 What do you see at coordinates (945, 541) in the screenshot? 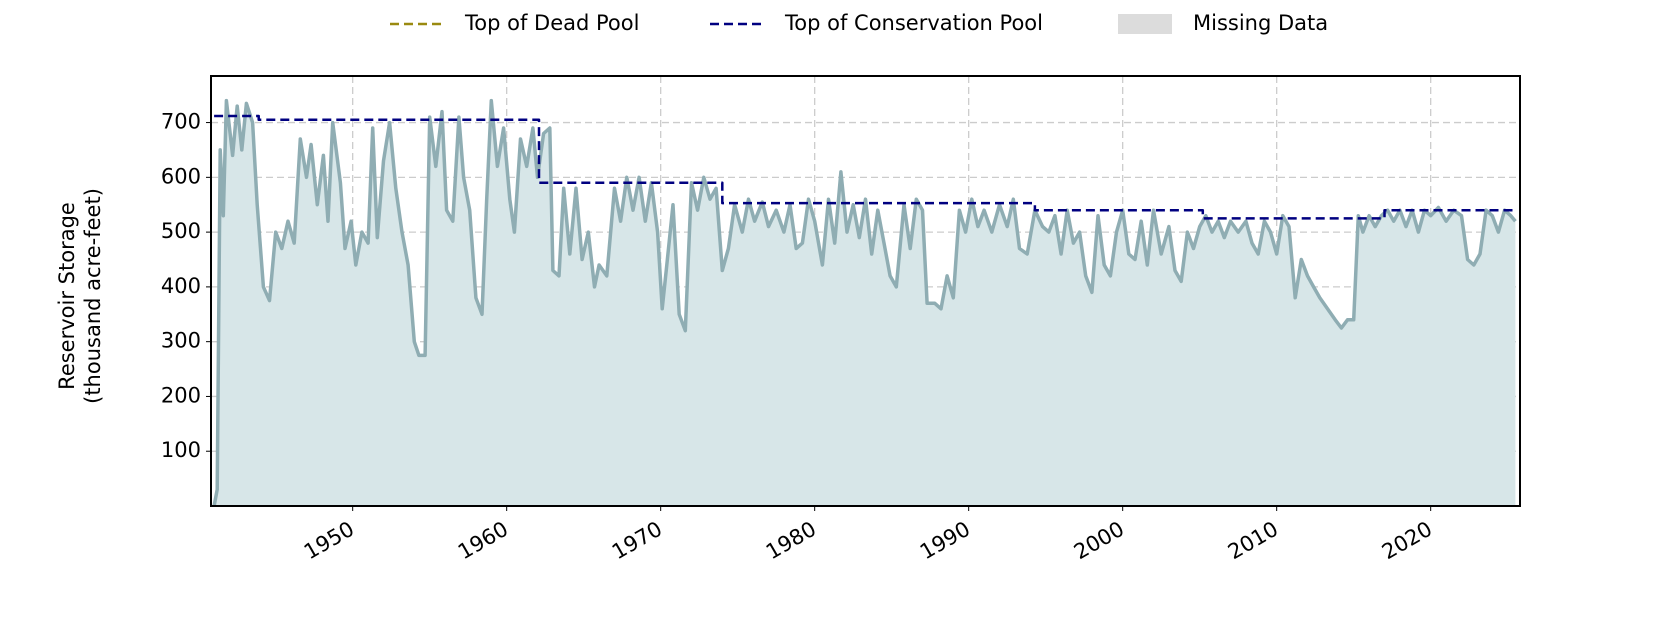
I see `x-tick-label: 1990` at bounding box center [945, 541].